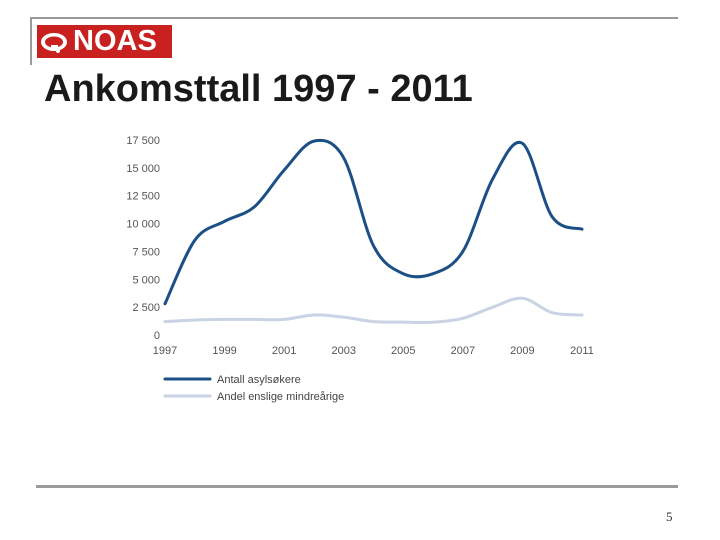 The width and height of the screenshot is (720, 540). I want to click on y-tick-label: 7 500, so click(146, 252).